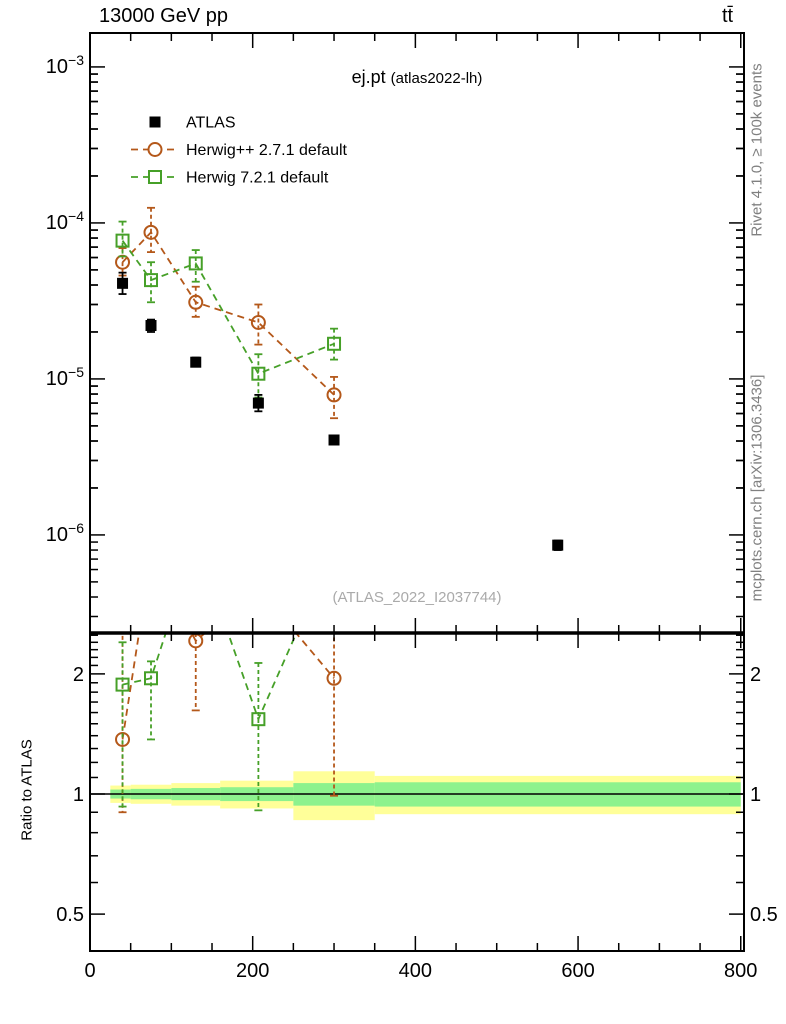 This screenshot has height=1024, width=786. Describe the element at coordinates (65, 533) in the screenshot. I see `y-axis-tick-label: 10⁻⁶` at that location.